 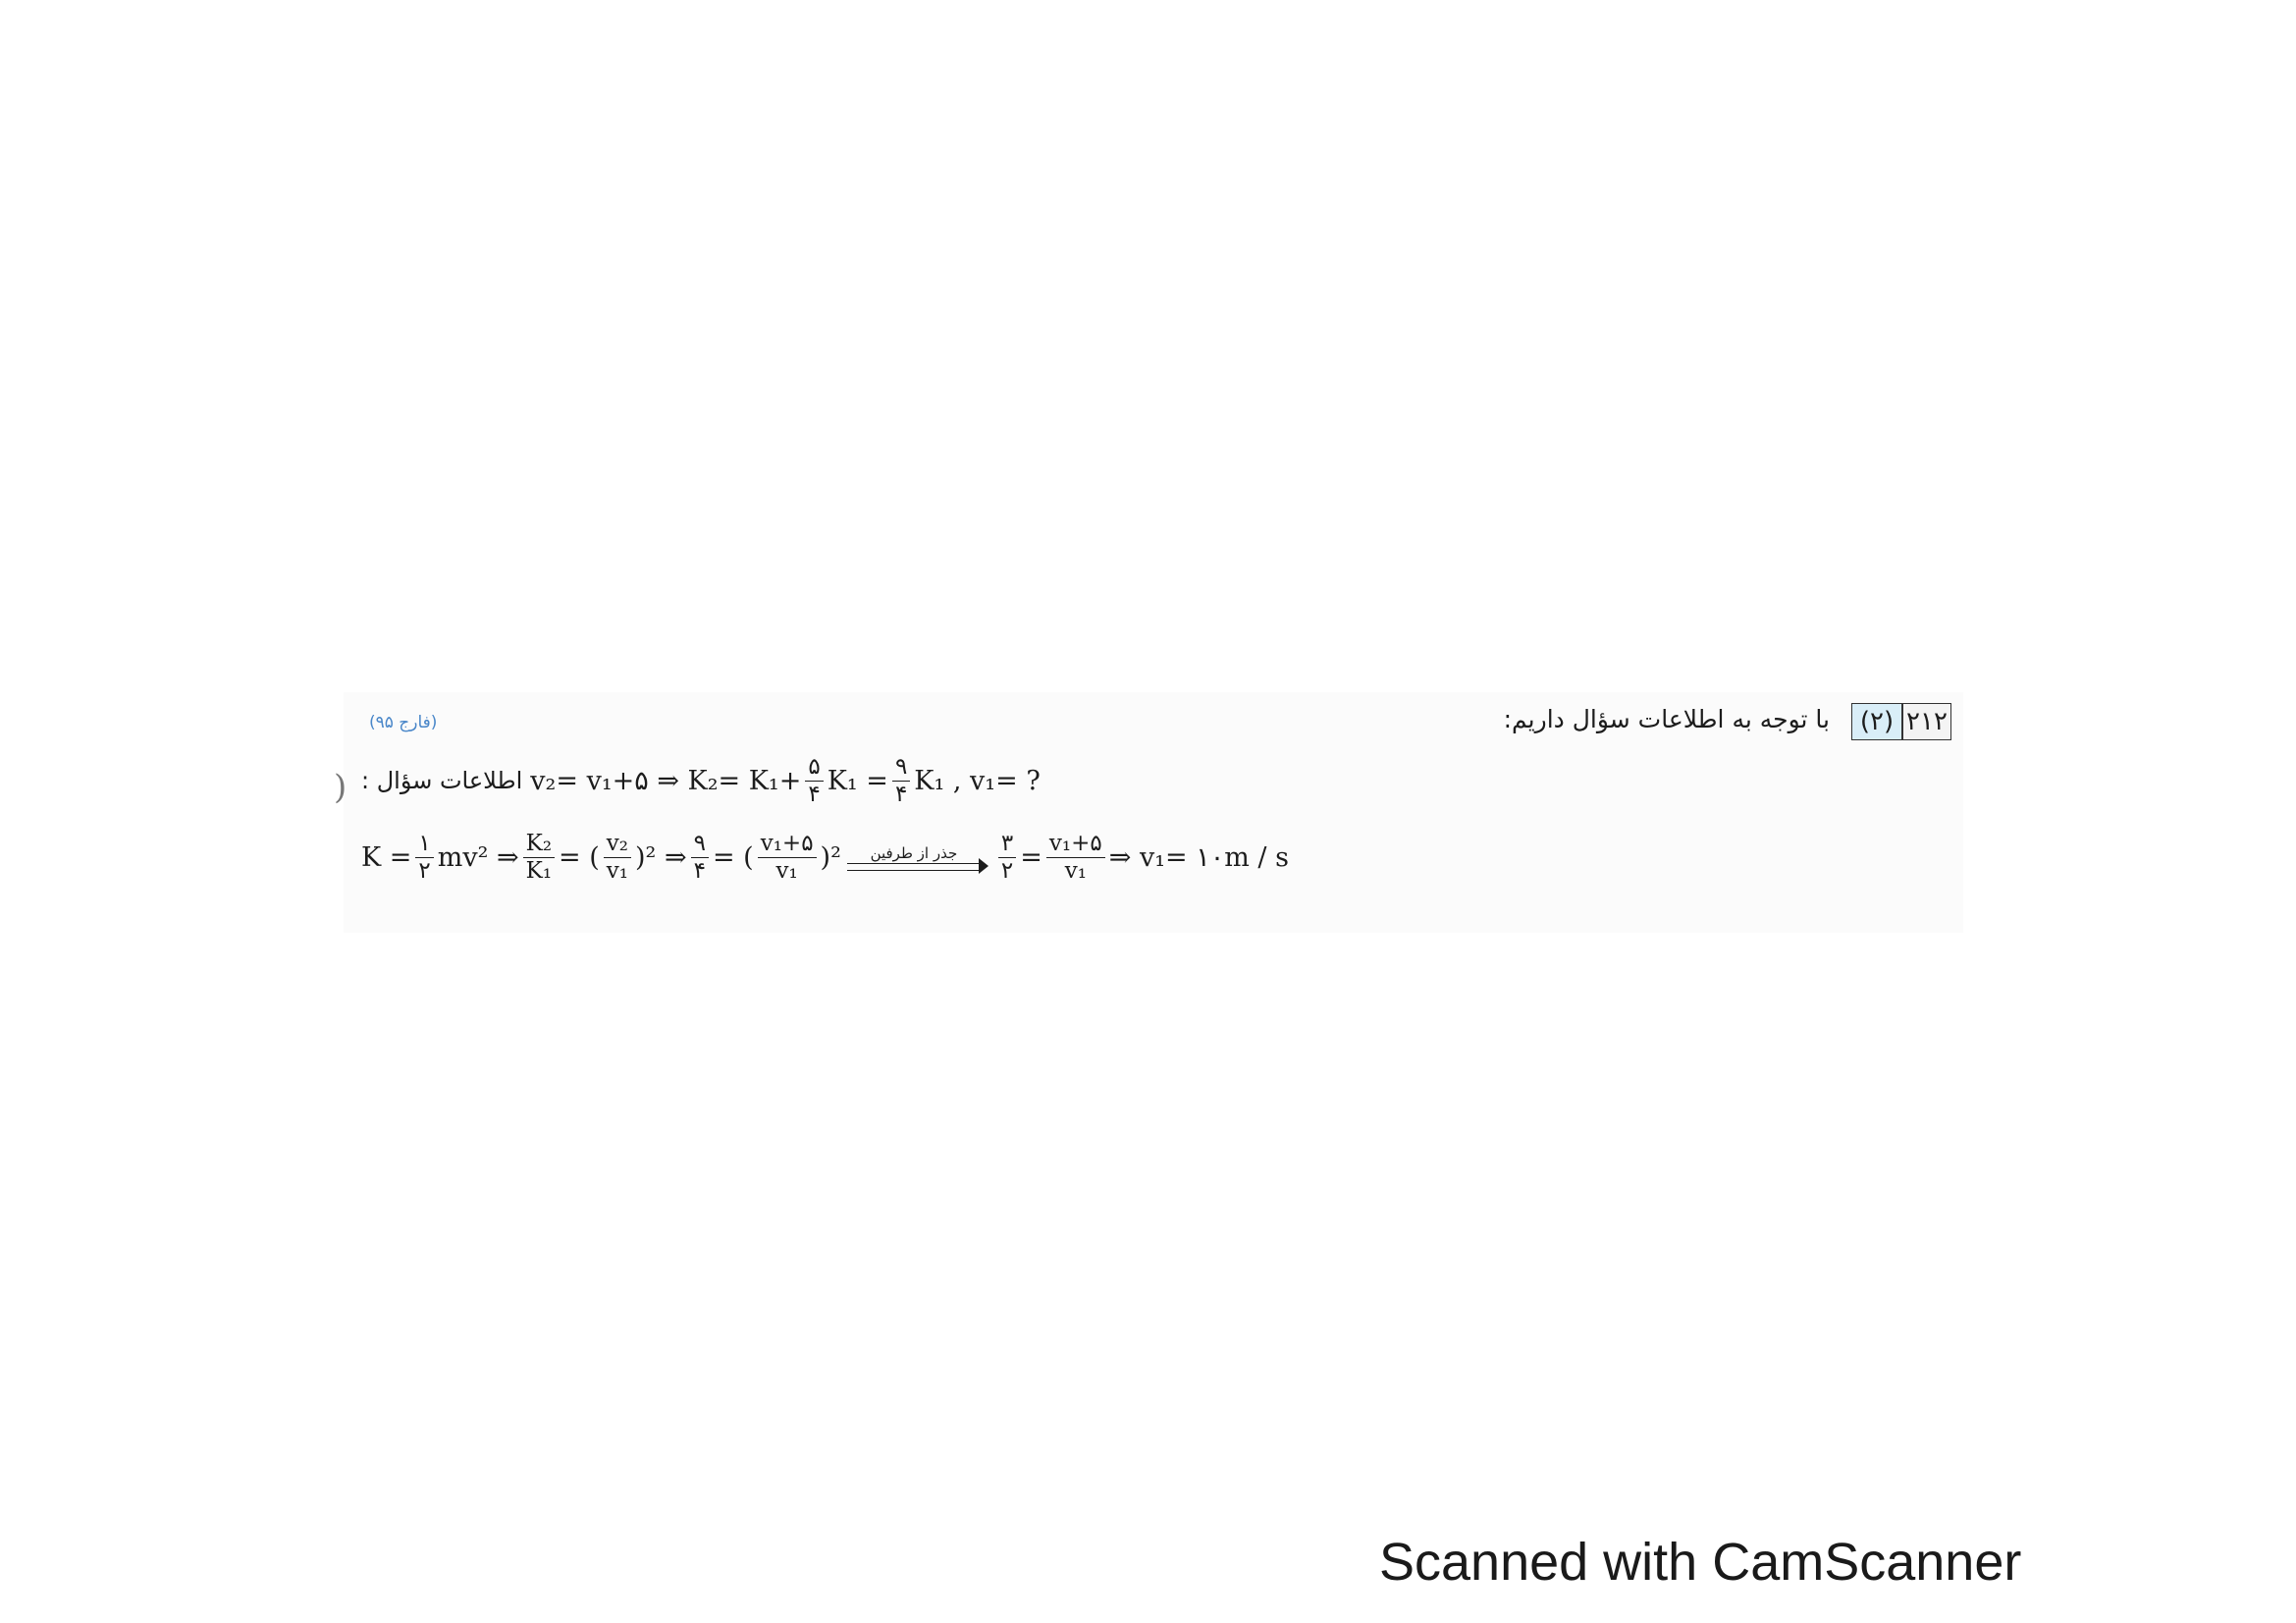 I want to click on eq2-fraction-7: v₁+۵ v₁, so click(x=1075, y=857).